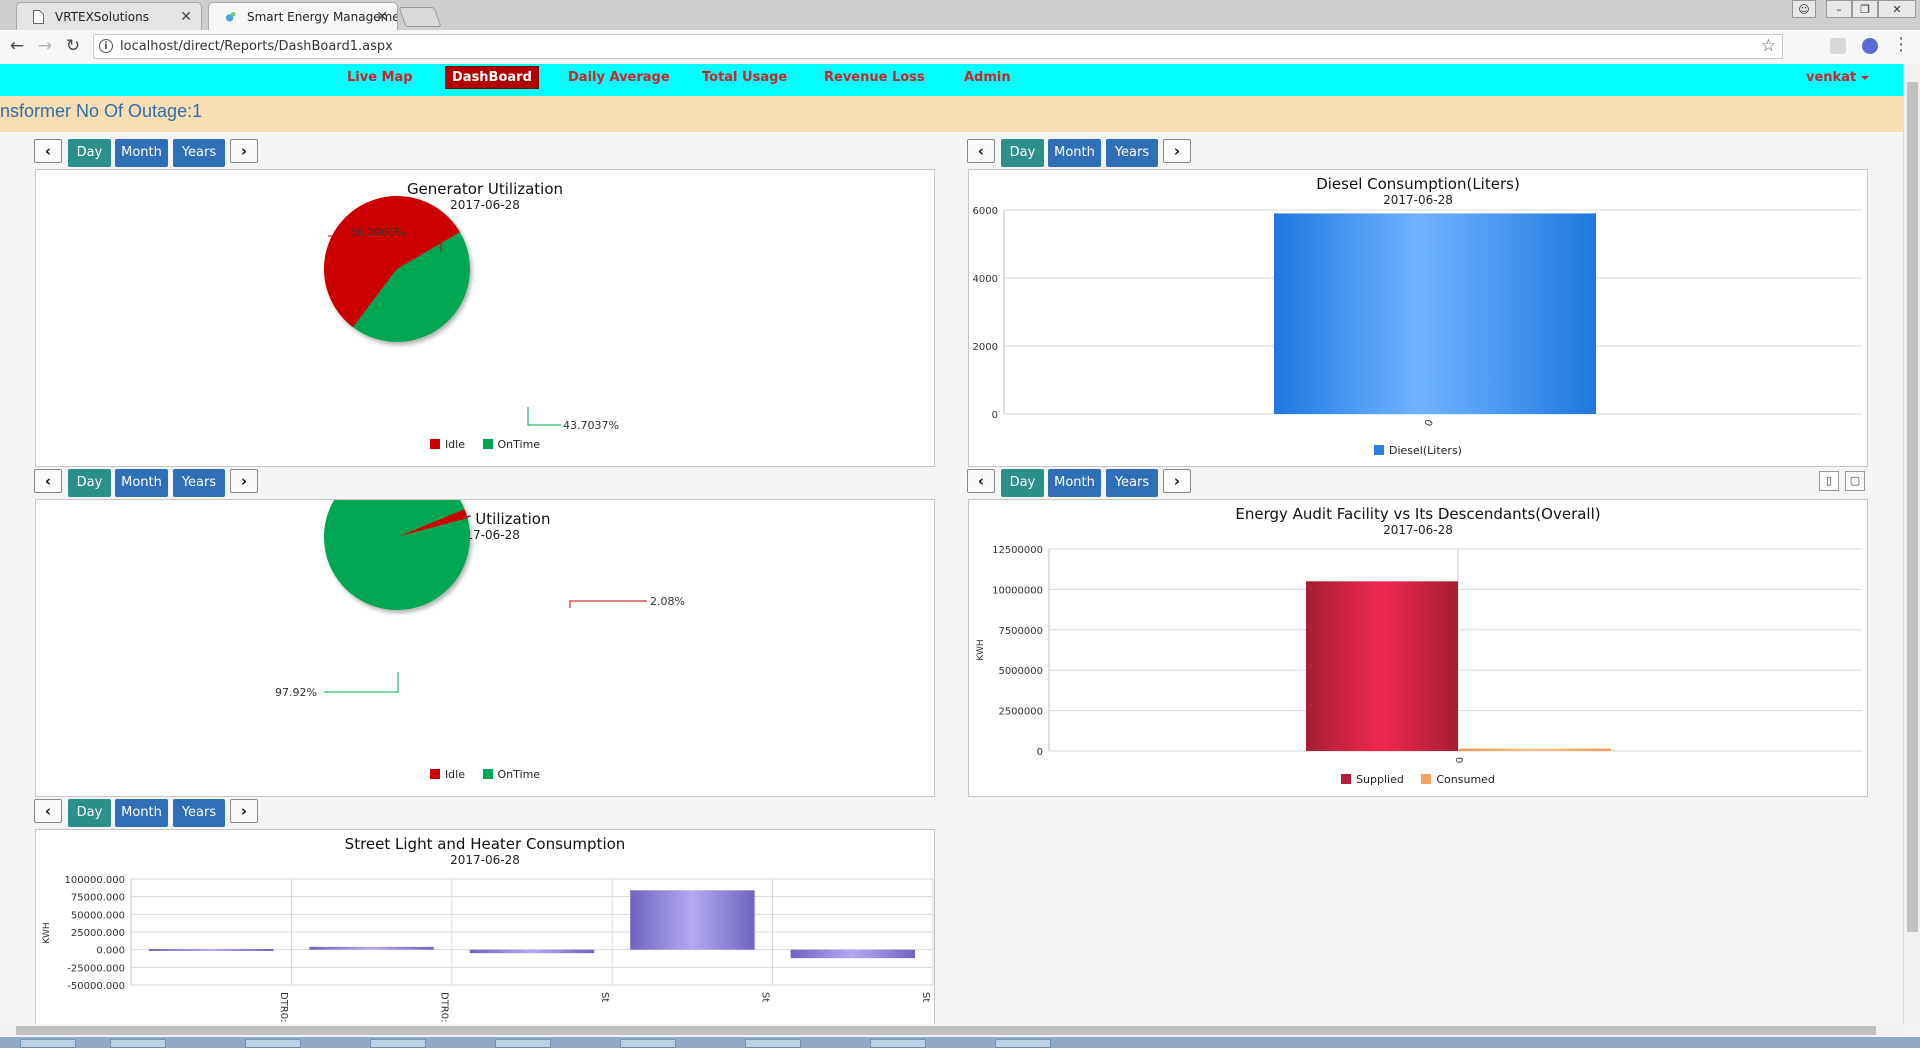 This screenshot has width=1920, height=1048. I want to click on x-tick-label: DTR0:, so click(283, 1007).